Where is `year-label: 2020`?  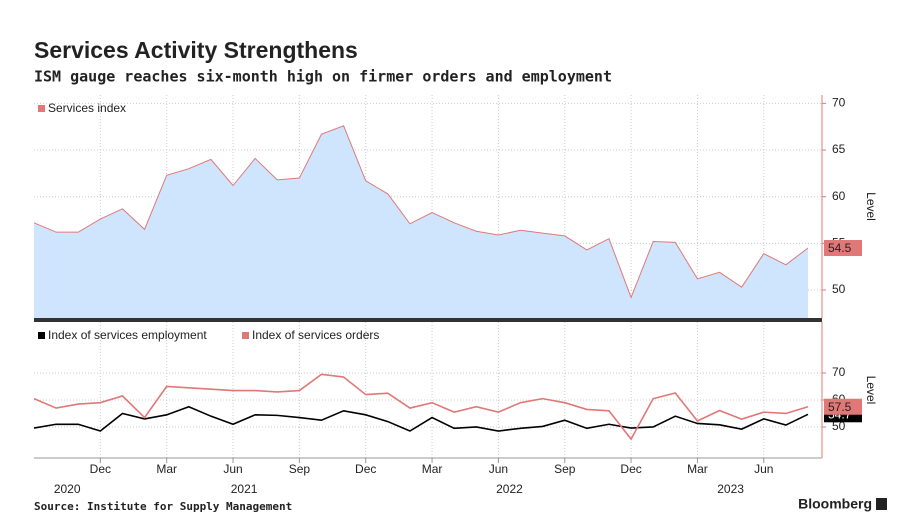
year-label: 2020 is located at coordinates (67, 489).